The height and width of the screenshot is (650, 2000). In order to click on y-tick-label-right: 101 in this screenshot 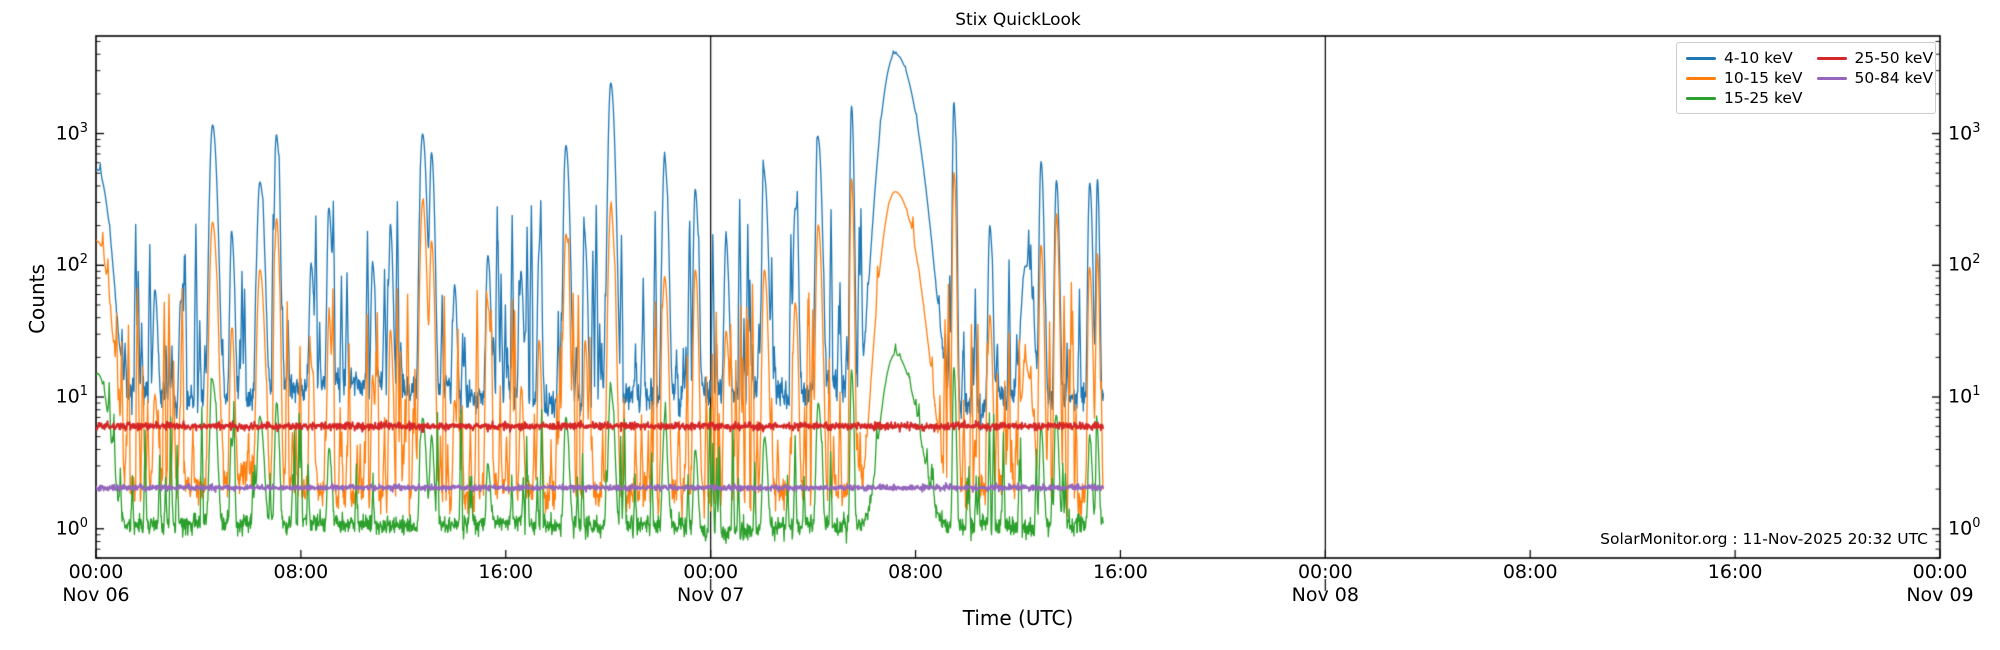, I will do `click(1964, 396)`.